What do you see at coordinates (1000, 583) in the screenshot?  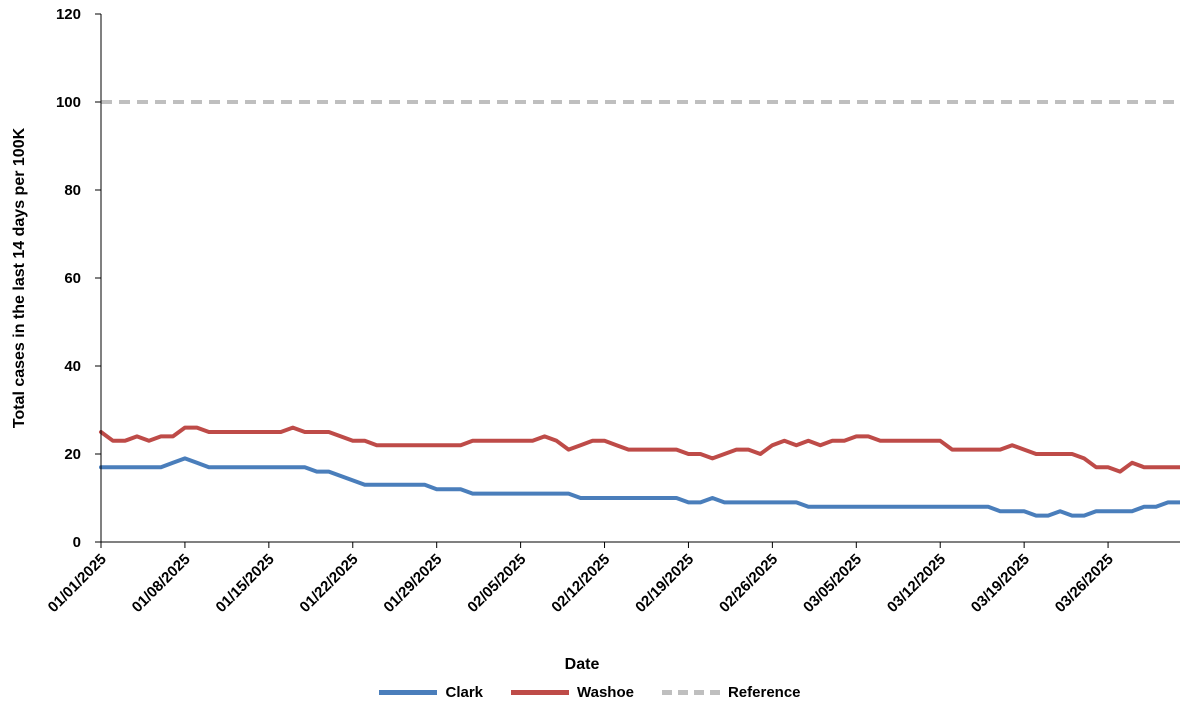 I see `x-tick-label: 03/19/2025` at bounding box center [1000, 583].